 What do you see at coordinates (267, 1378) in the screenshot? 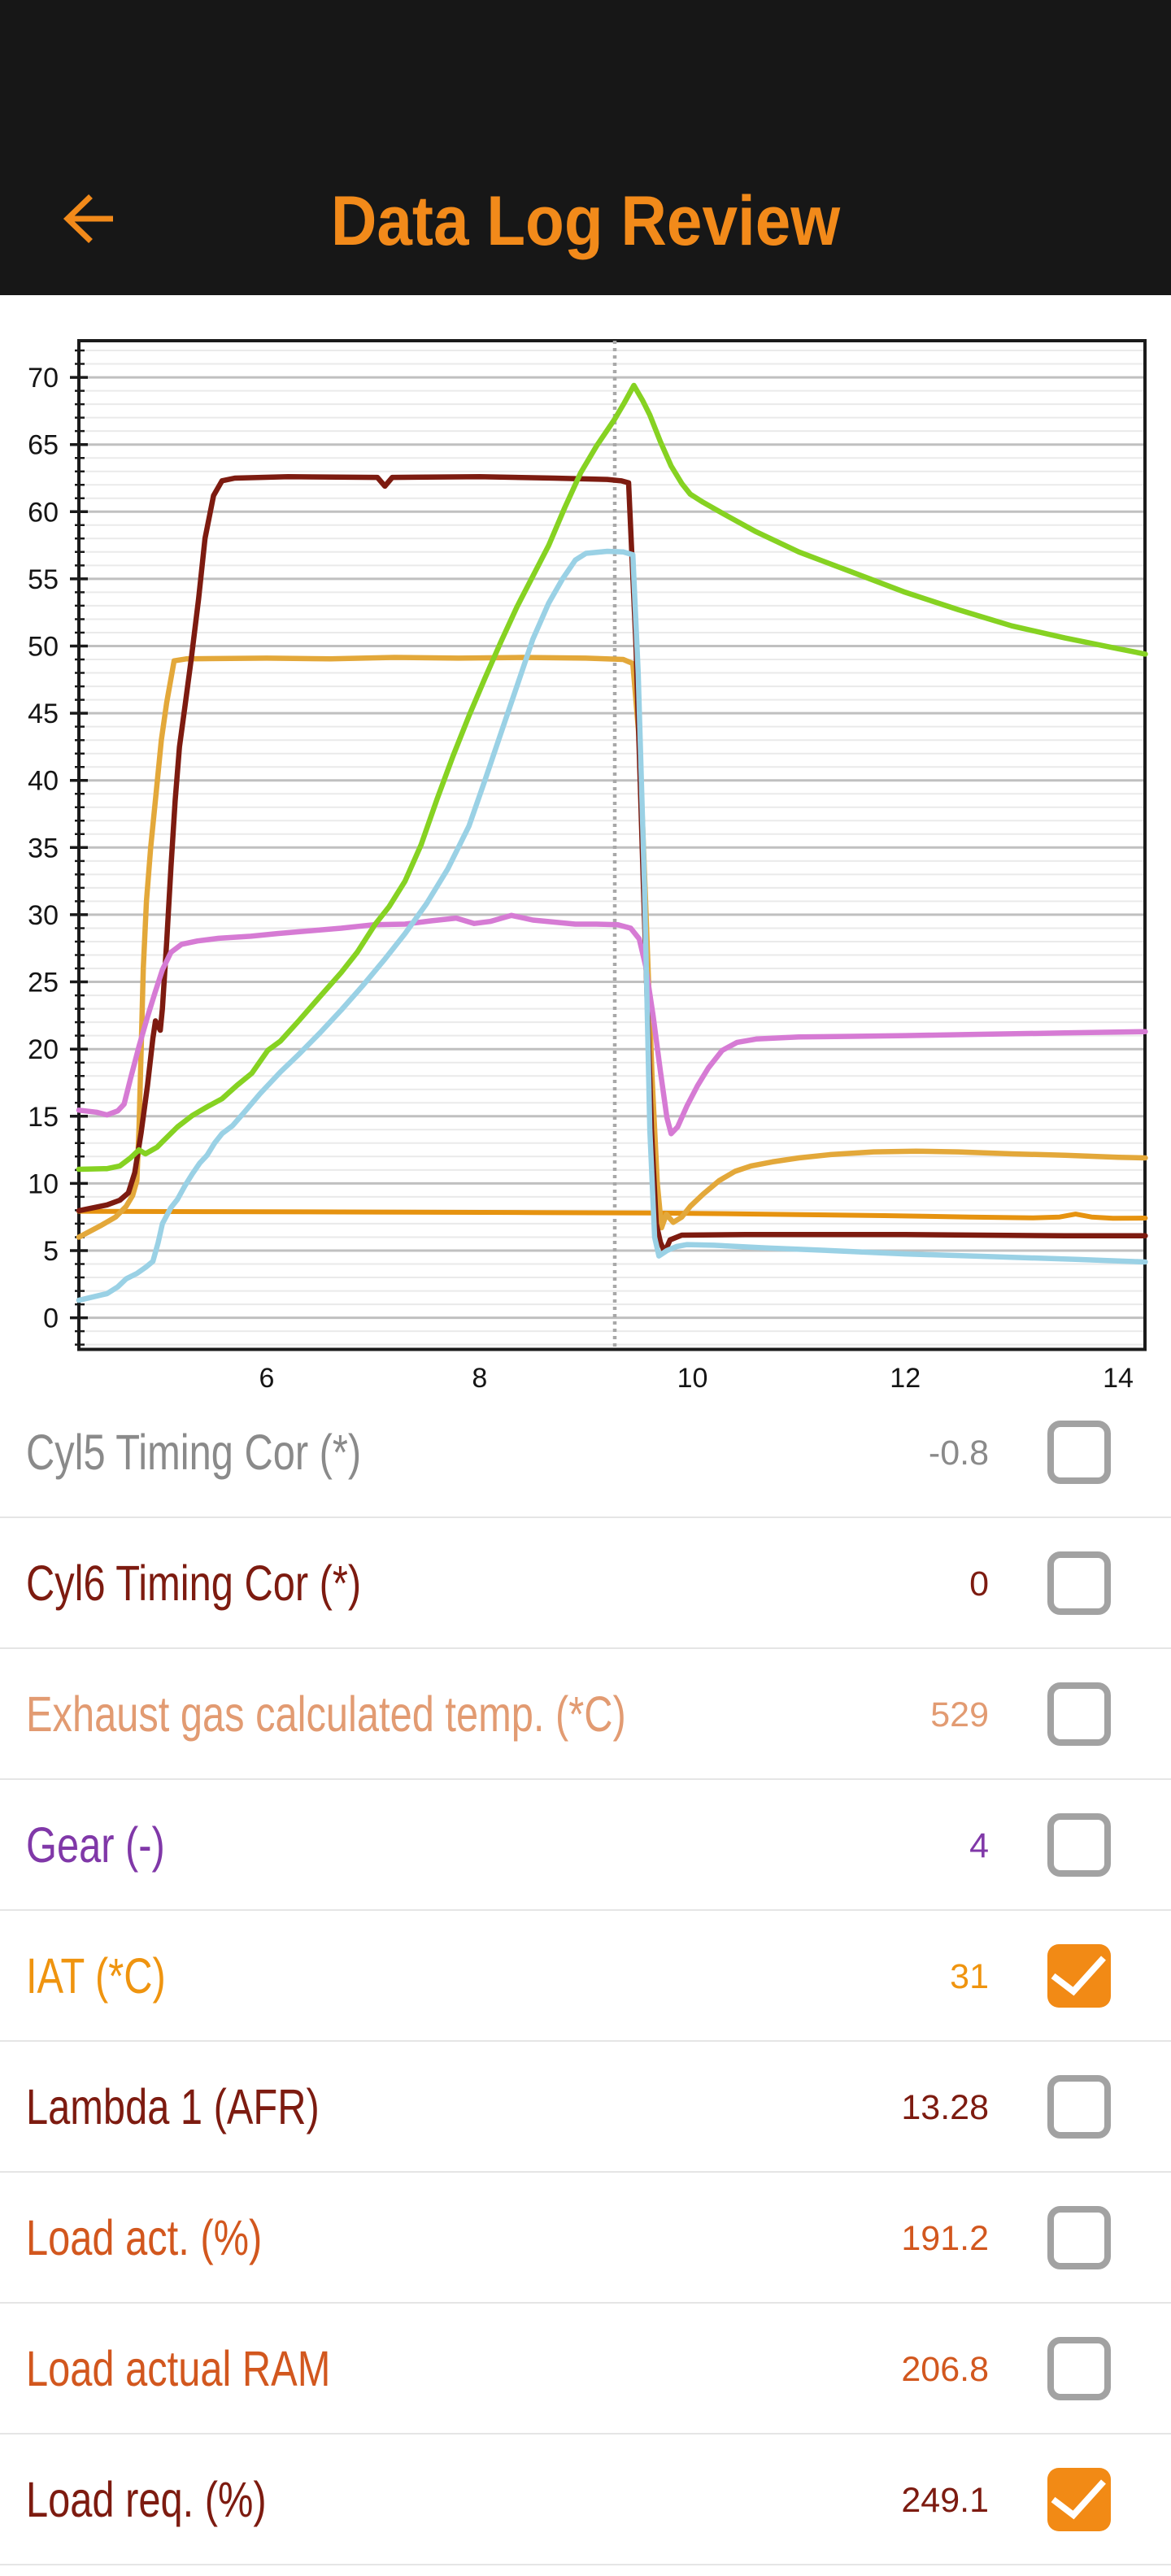
I see `svg-text: 6` at bounding box center [267, 1378].